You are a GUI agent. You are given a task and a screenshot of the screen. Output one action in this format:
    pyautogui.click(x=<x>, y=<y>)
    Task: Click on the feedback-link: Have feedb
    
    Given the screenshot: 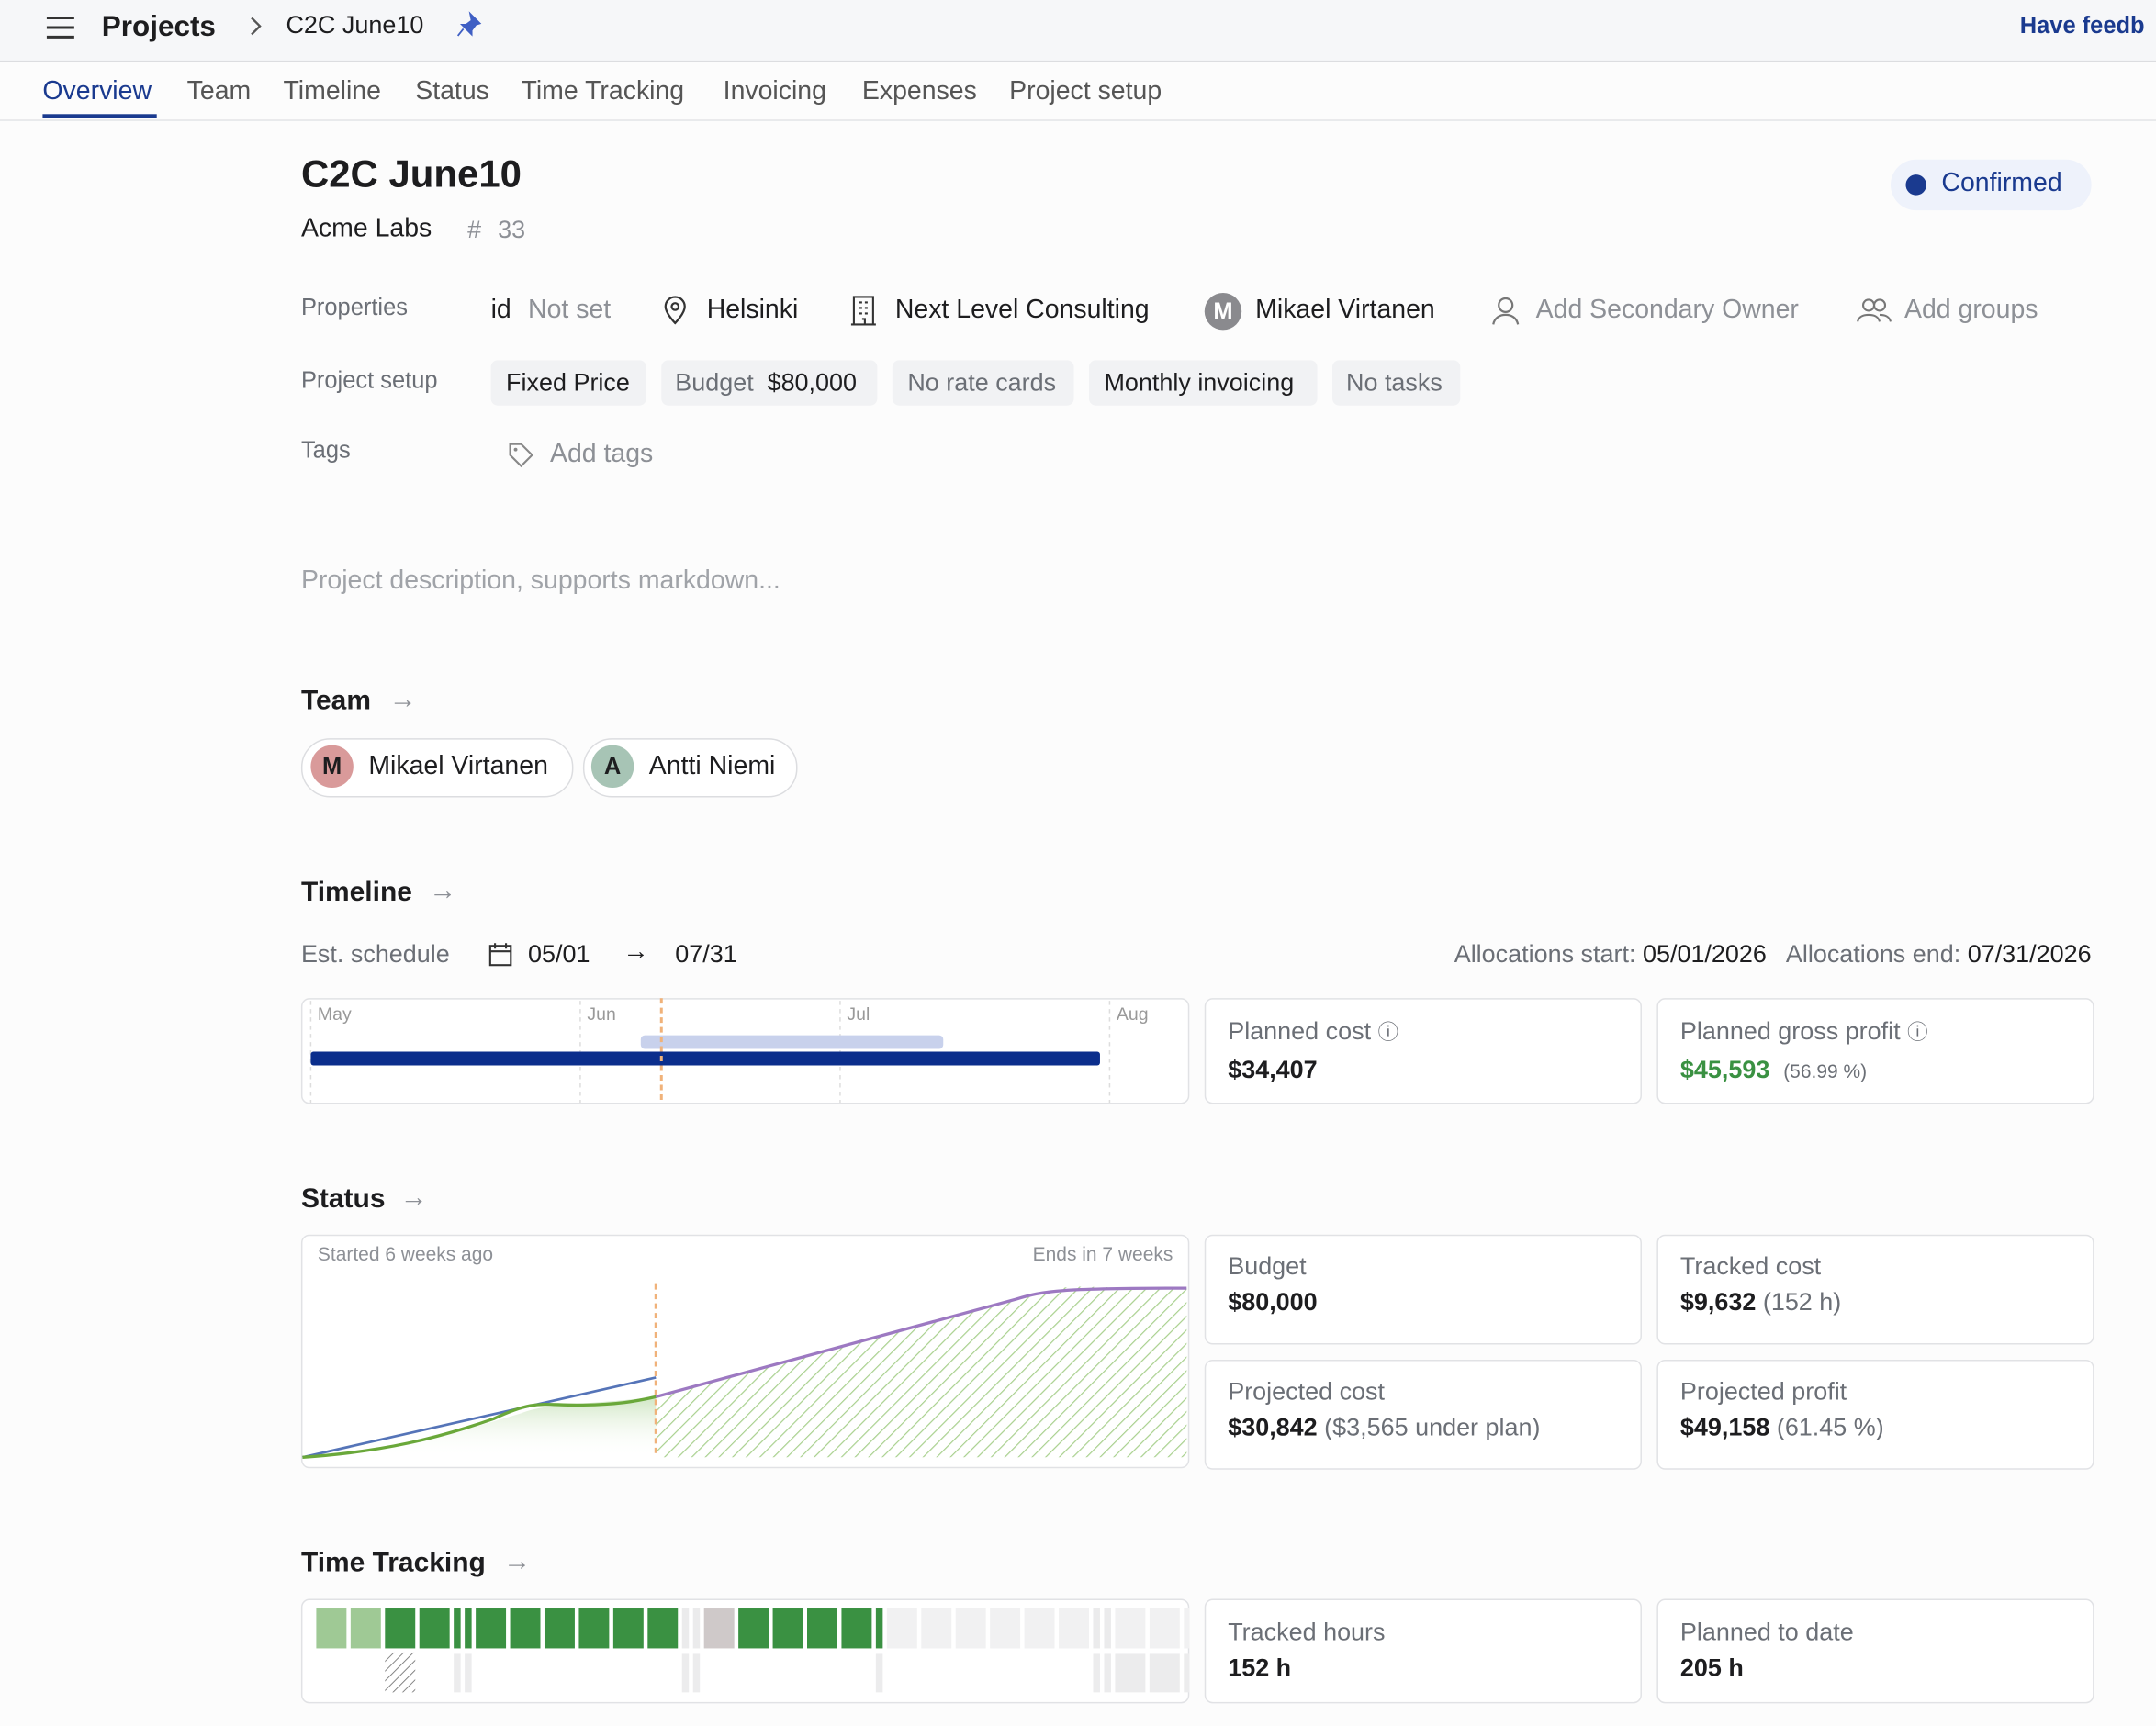 What is the action you would take?
    pyautogui.click(x=2082, y=25)
    